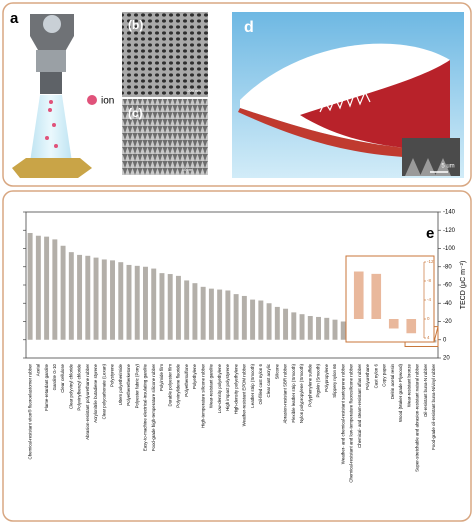  What do you see at coordinates (120, 384) in the screenshot?
I see `x-tick-label: Ultem polyetherimide` at bounding box center [120, 384].